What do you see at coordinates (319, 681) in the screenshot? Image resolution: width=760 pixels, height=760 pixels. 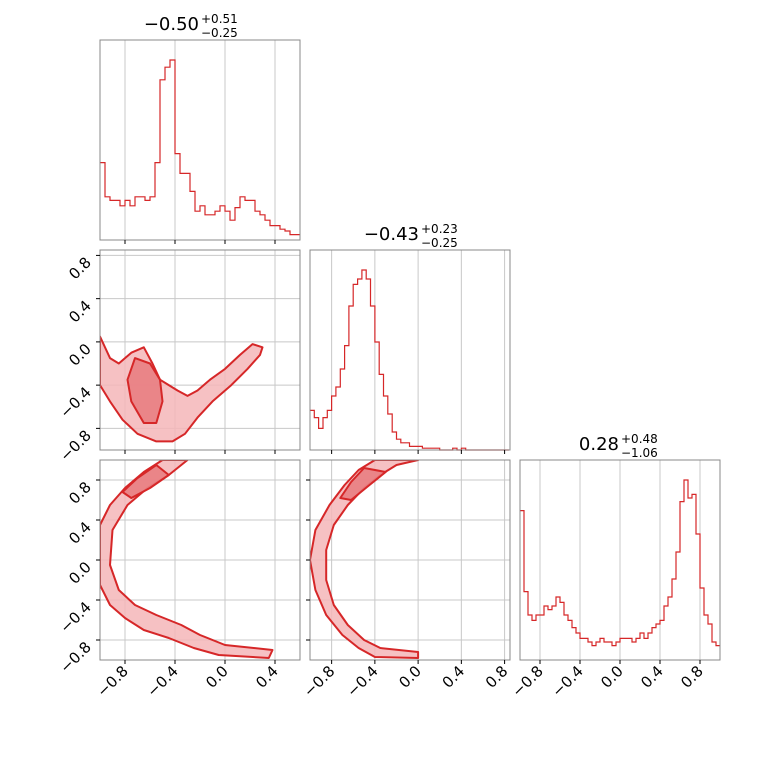 I see `joint-1-2-xtick-label-0: −0.8` at bounding box center [319, 681].